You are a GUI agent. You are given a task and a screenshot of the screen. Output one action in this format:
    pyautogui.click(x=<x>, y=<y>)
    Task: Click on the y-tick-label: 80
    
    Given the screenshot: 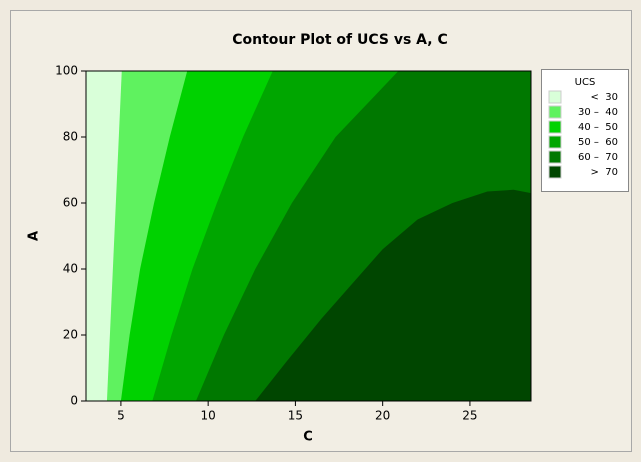 What is the action you would take?
    pyautogui.click(x=70, y=137)
    